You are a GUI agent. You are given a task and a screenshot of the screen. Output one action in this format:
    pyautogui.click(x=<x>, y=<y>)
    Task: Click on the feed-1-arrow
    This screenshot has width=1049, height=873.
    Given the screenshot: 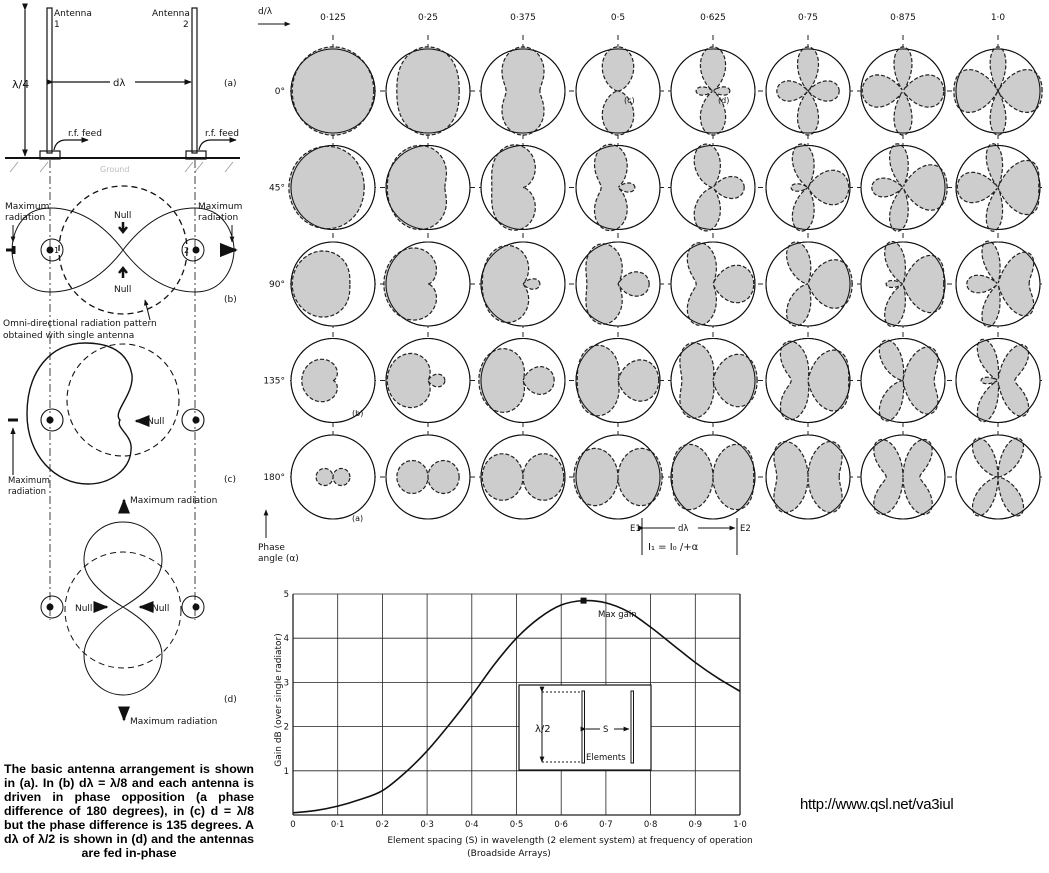 What is the action you would take?
    pyautogui.click(x=71, y=144)
    